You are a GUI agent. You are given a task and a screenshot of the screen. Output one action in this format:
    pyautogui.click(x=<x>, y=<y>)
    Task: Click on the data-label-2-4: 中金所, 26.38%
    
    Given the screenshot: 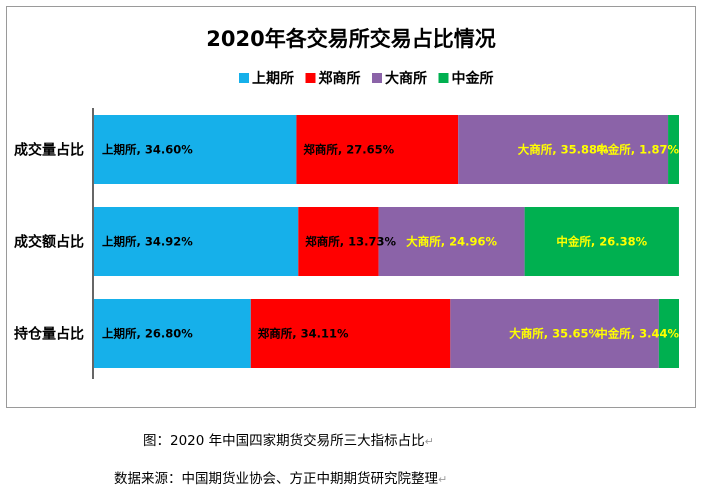 What is the action you would take?
    pyautogui.click(x=601, y=242)
    